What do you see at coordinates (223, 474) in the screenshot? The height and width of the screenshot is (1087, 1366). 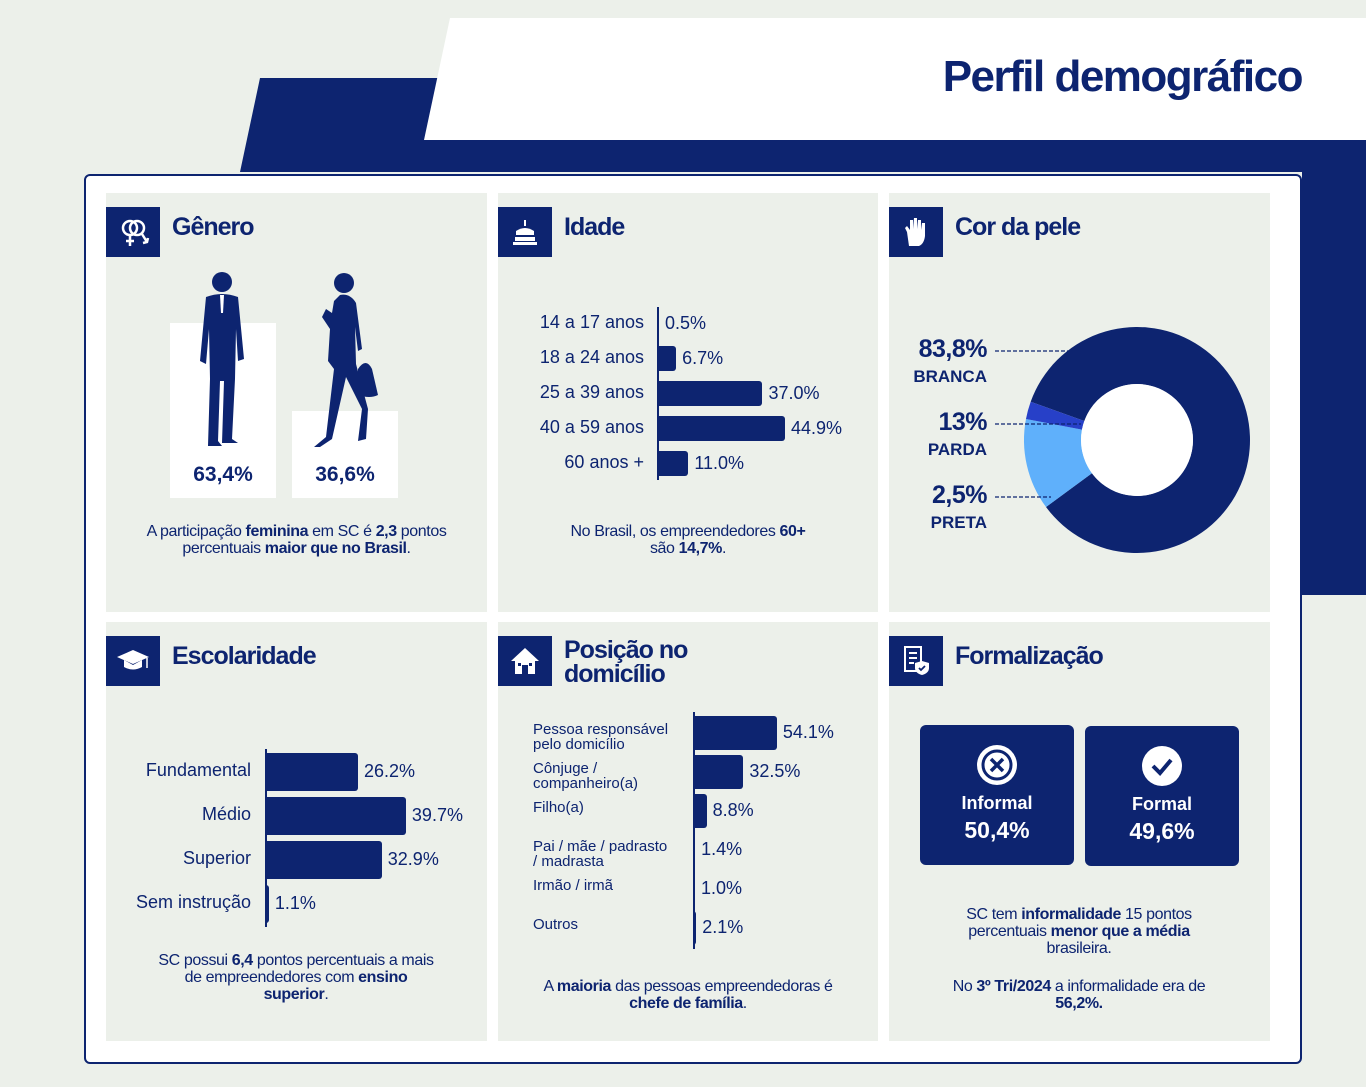 I see `male-percentage: 63,4%` at bounding box center [223, 474].